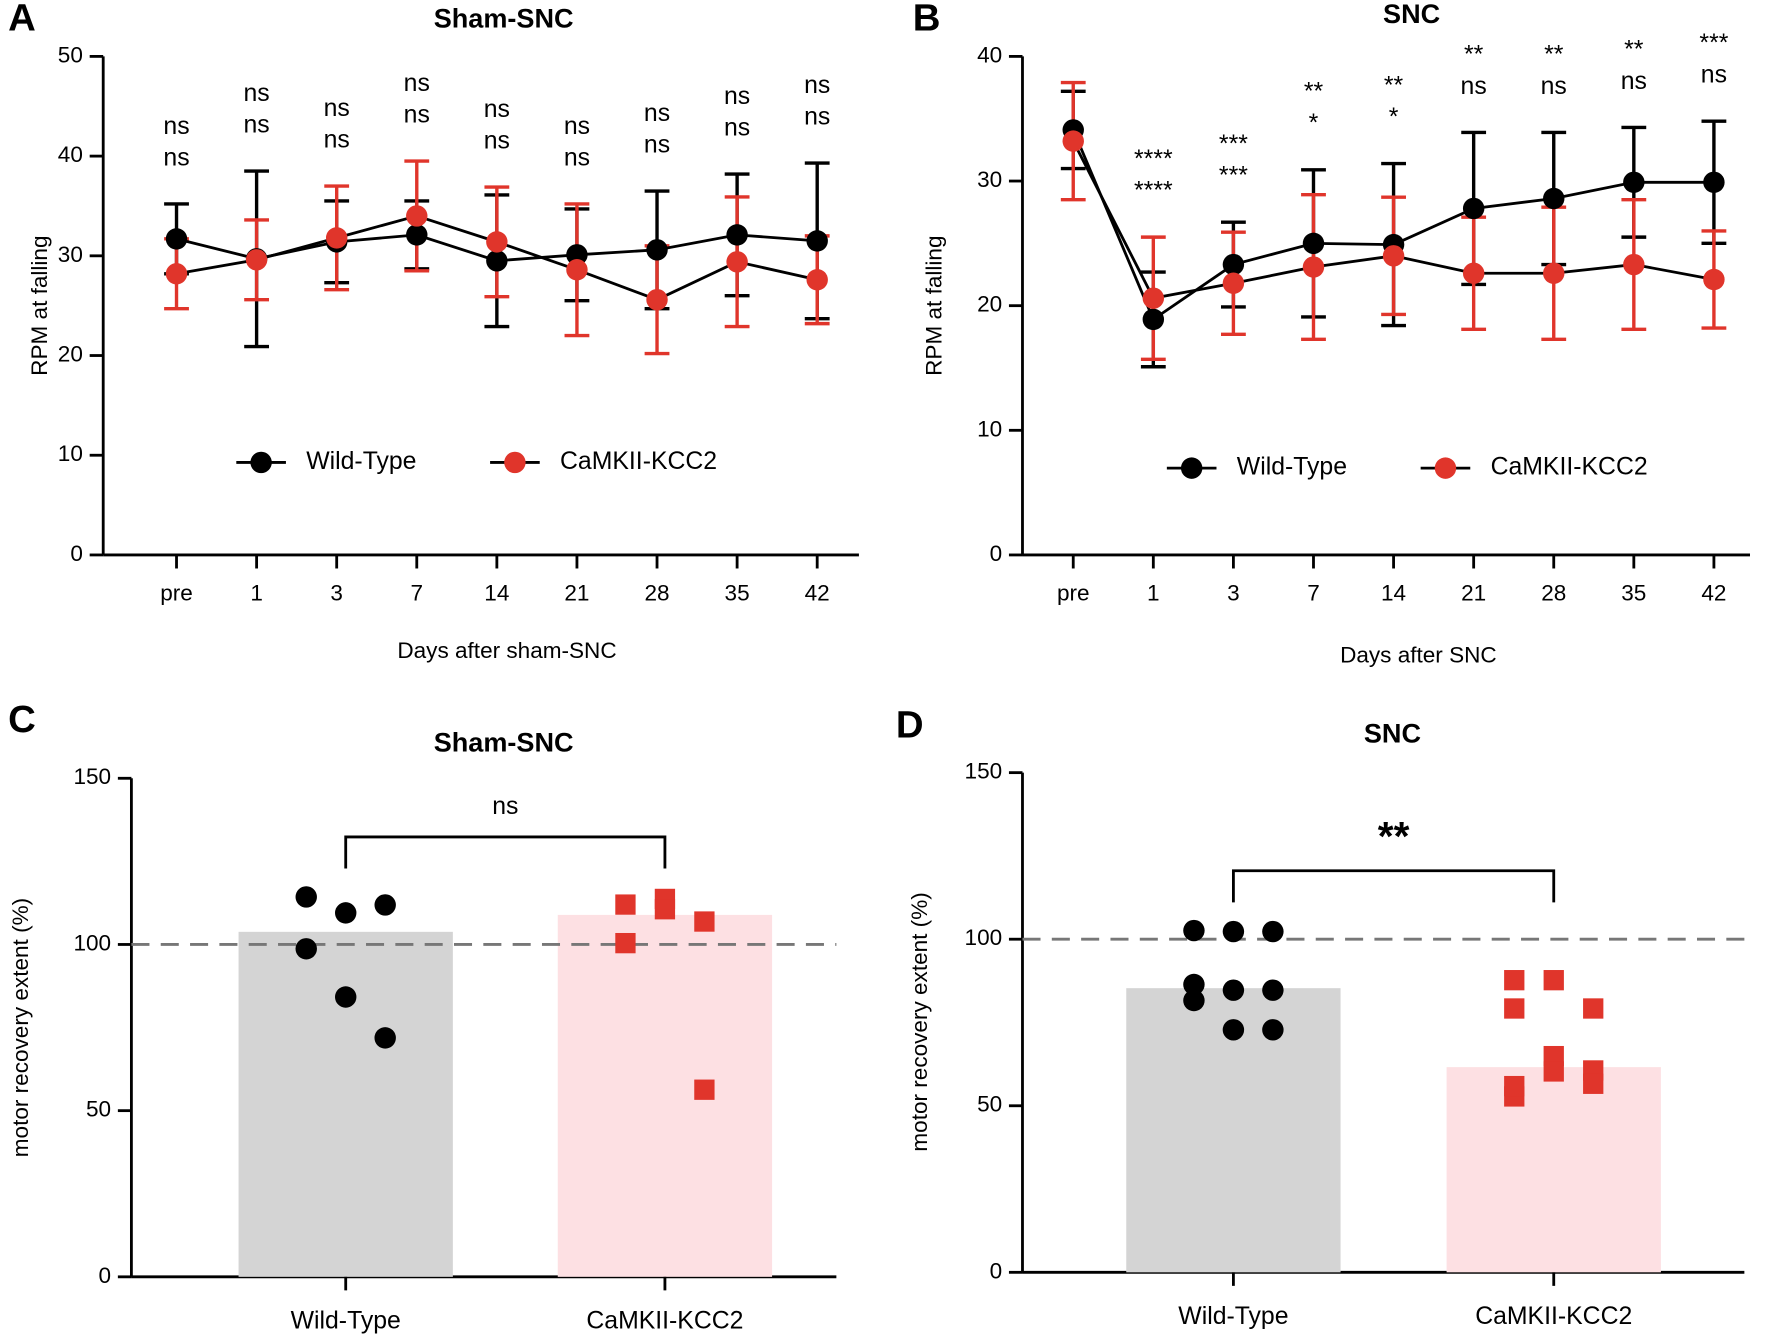 The height and width of the screenshot is (1340, 1772). I want to click on y-tick-label: 150, so click(92, 776).